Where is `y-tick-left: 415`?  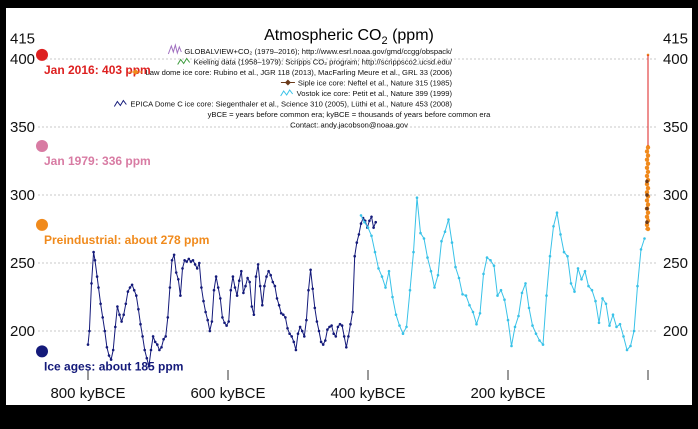
y-tick-left: 415 is located at coordinates (22, 39).